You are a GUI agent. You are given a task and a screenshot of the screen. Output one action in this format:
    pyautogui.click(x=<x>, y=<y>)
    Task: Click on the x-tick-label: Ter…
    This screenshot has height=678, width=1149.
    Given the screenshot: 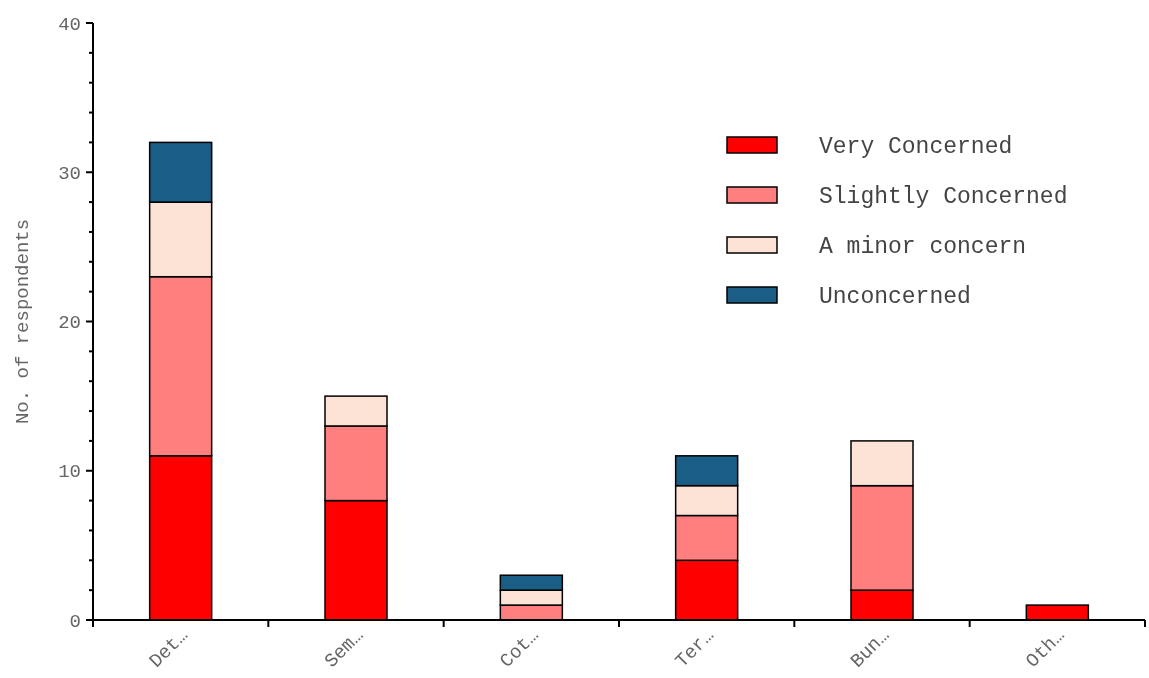 What is the action you would take?
    pyautogui.click(x=695, y=648)
    